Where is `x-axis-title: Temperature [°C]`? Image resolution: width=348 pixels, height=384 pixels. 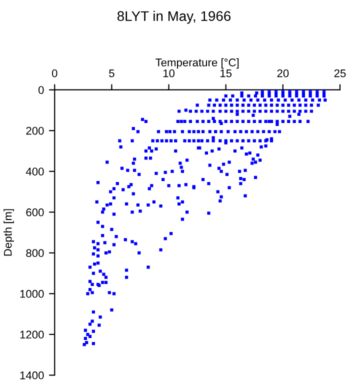 x-axis-title: Temperature [°C] is located at coordinates (197, 63).